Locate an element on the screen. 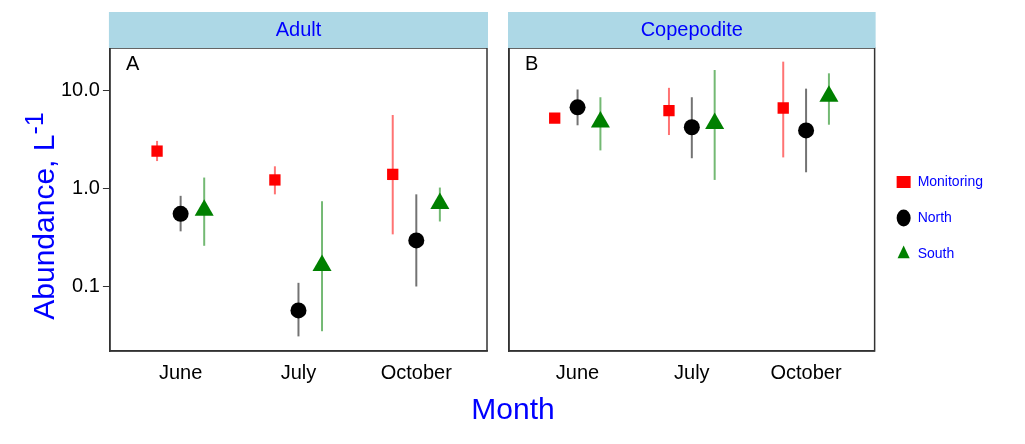  x-axis-title: Month is located at coordinates (513, 409).